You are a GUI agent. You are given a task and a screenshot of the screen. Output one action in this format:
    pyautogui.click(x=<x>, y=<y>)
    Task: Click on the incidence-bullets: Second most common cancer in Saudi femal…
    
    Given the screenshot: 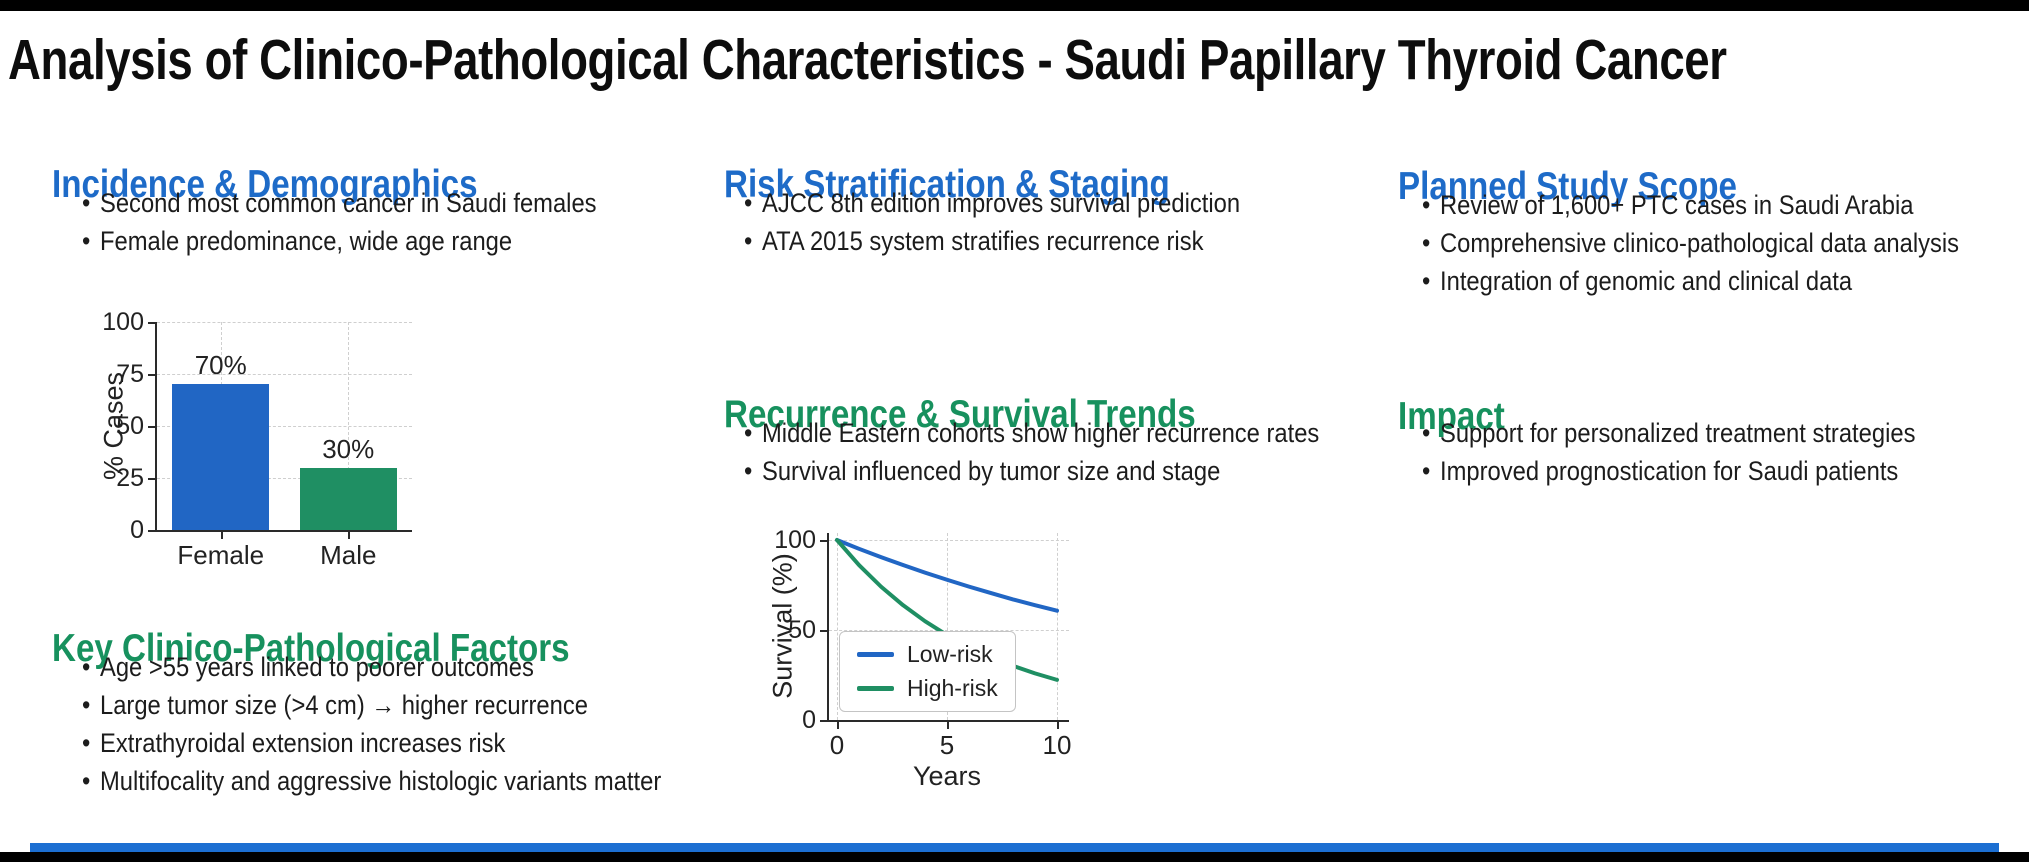 What is the action you would take?
    pyautogui.click(x=339, y=222)
    